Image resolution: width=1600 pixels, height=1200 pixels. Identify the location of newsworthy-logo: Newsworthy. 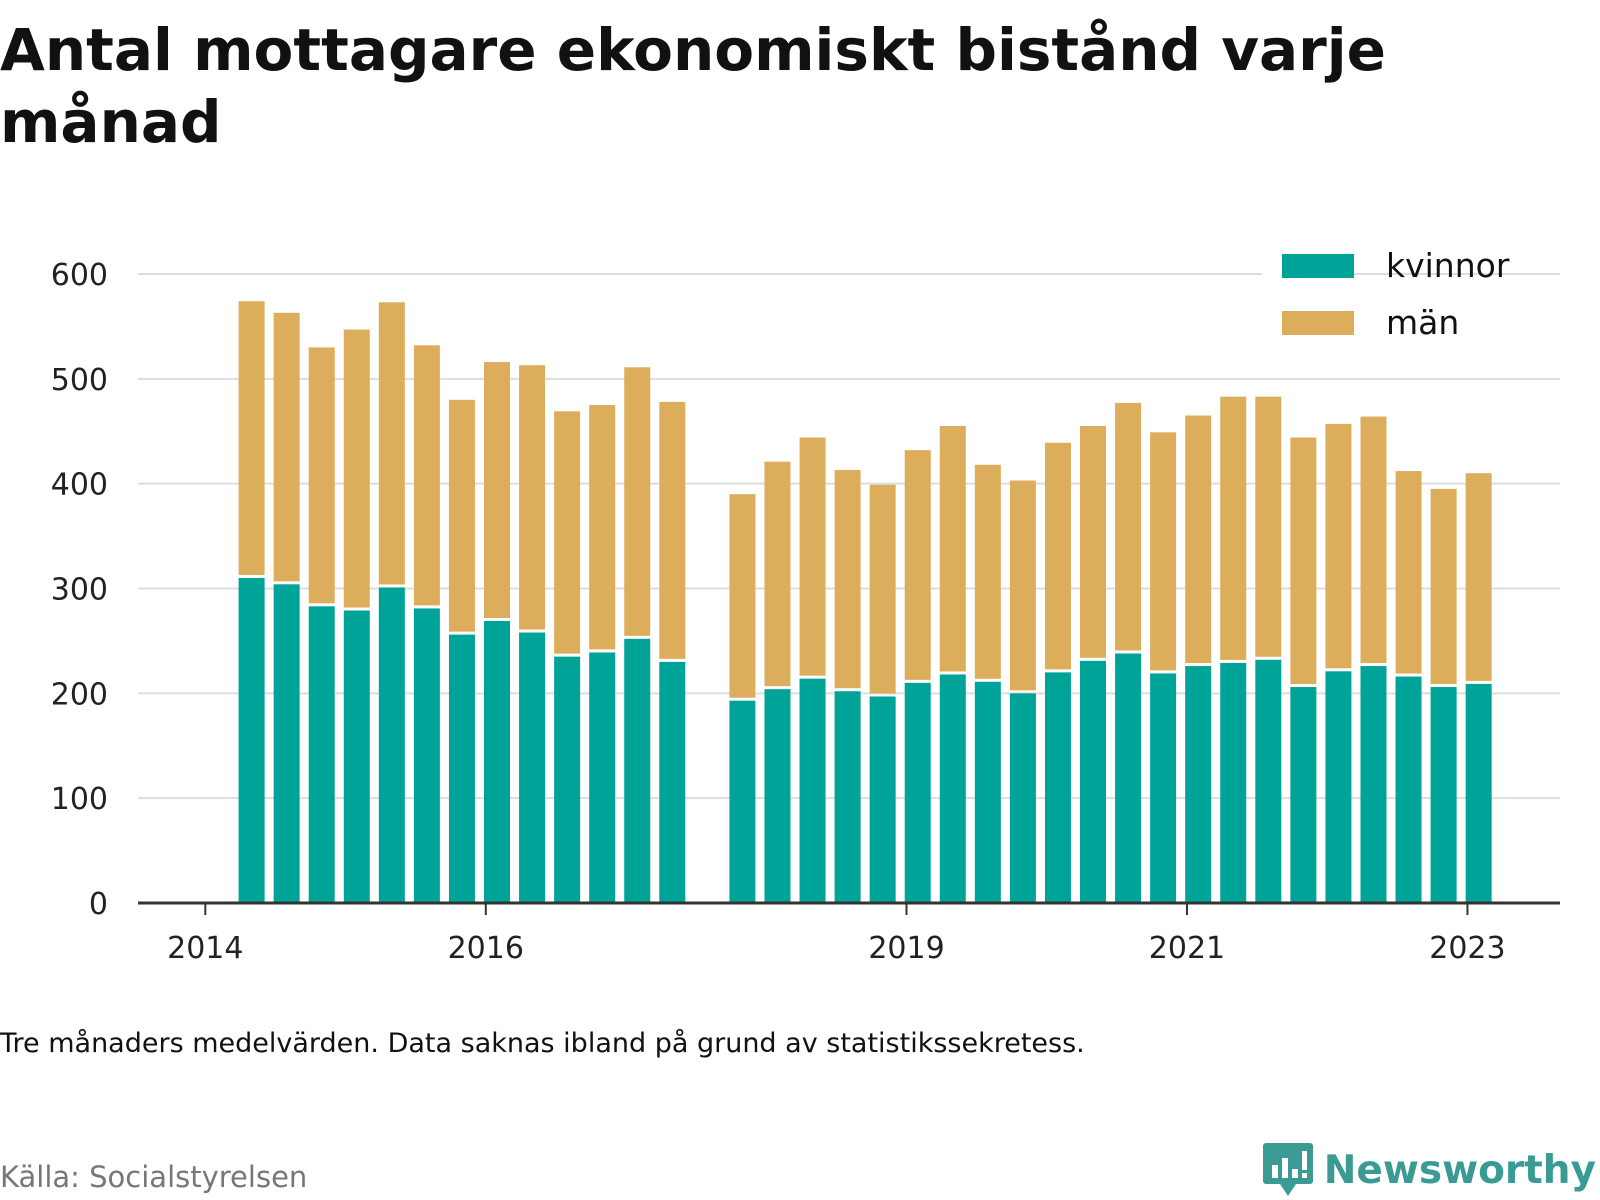
(1429, 1170).